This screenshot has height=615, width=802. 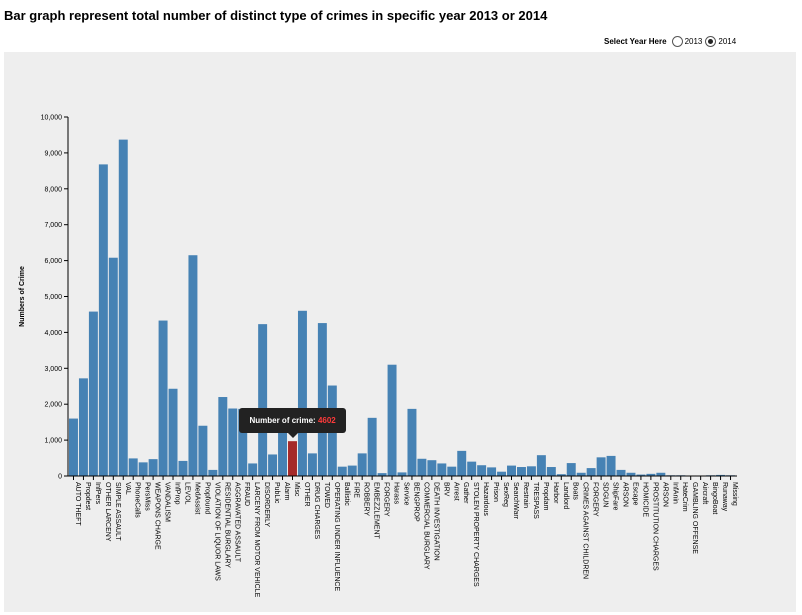 I want to click on bar-prison, so click(x=492, y=471).